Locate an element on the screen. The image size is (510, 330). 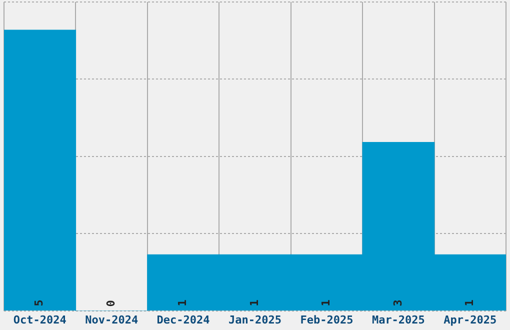
data-label: 3 is located at coordinates (397, 303).